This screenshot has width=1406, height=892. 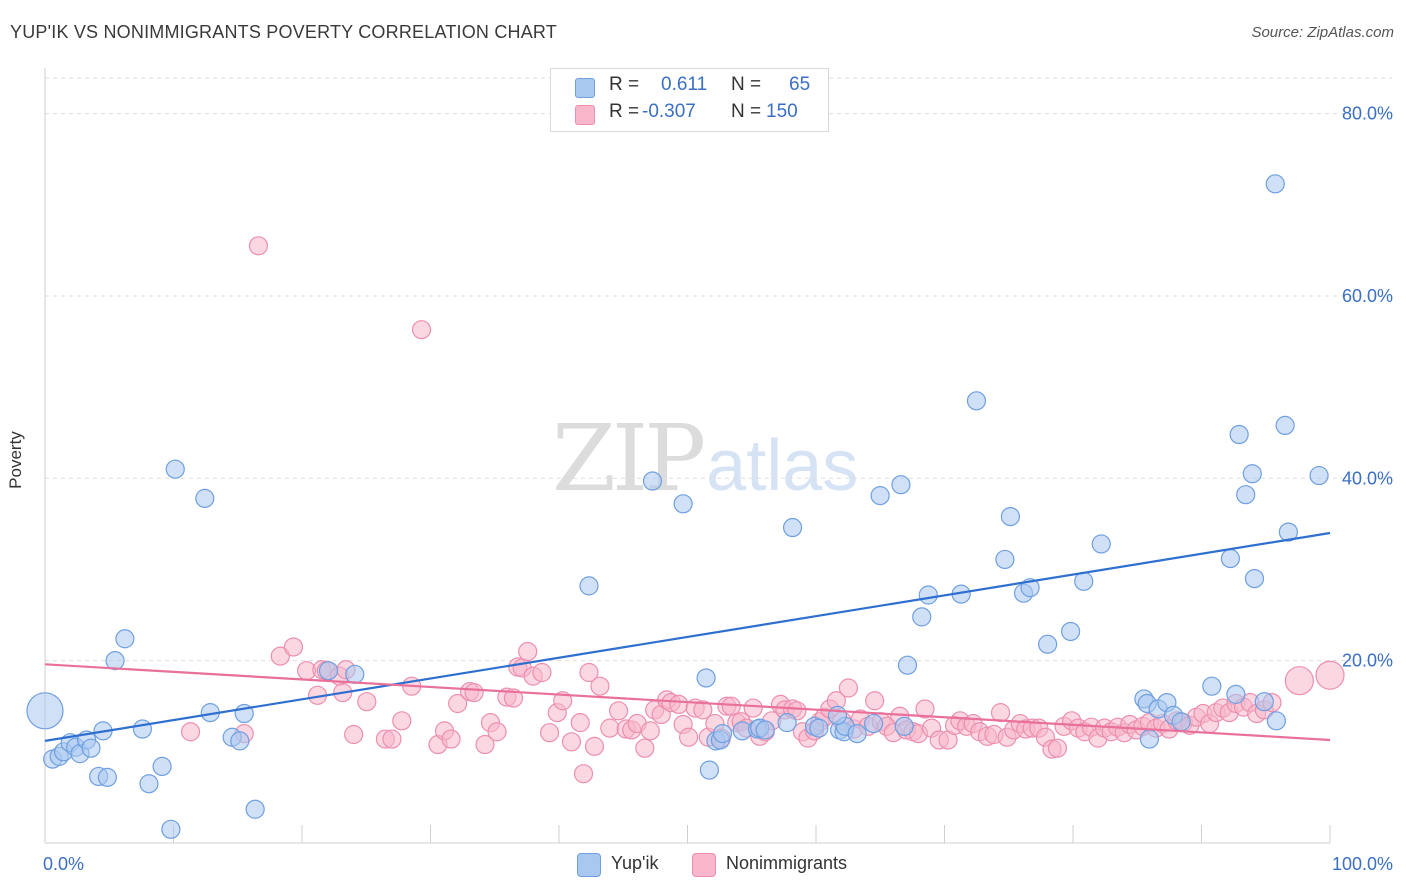 I want to click on stats-n-value: 150, so click(x=782, y=111).